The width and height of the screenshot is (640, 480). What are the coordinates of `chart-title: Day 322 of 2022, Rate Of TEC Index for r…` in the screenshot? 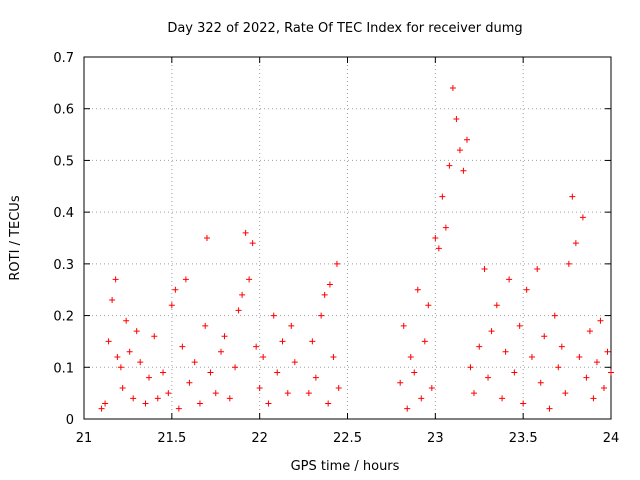 It's located at (344, 28).